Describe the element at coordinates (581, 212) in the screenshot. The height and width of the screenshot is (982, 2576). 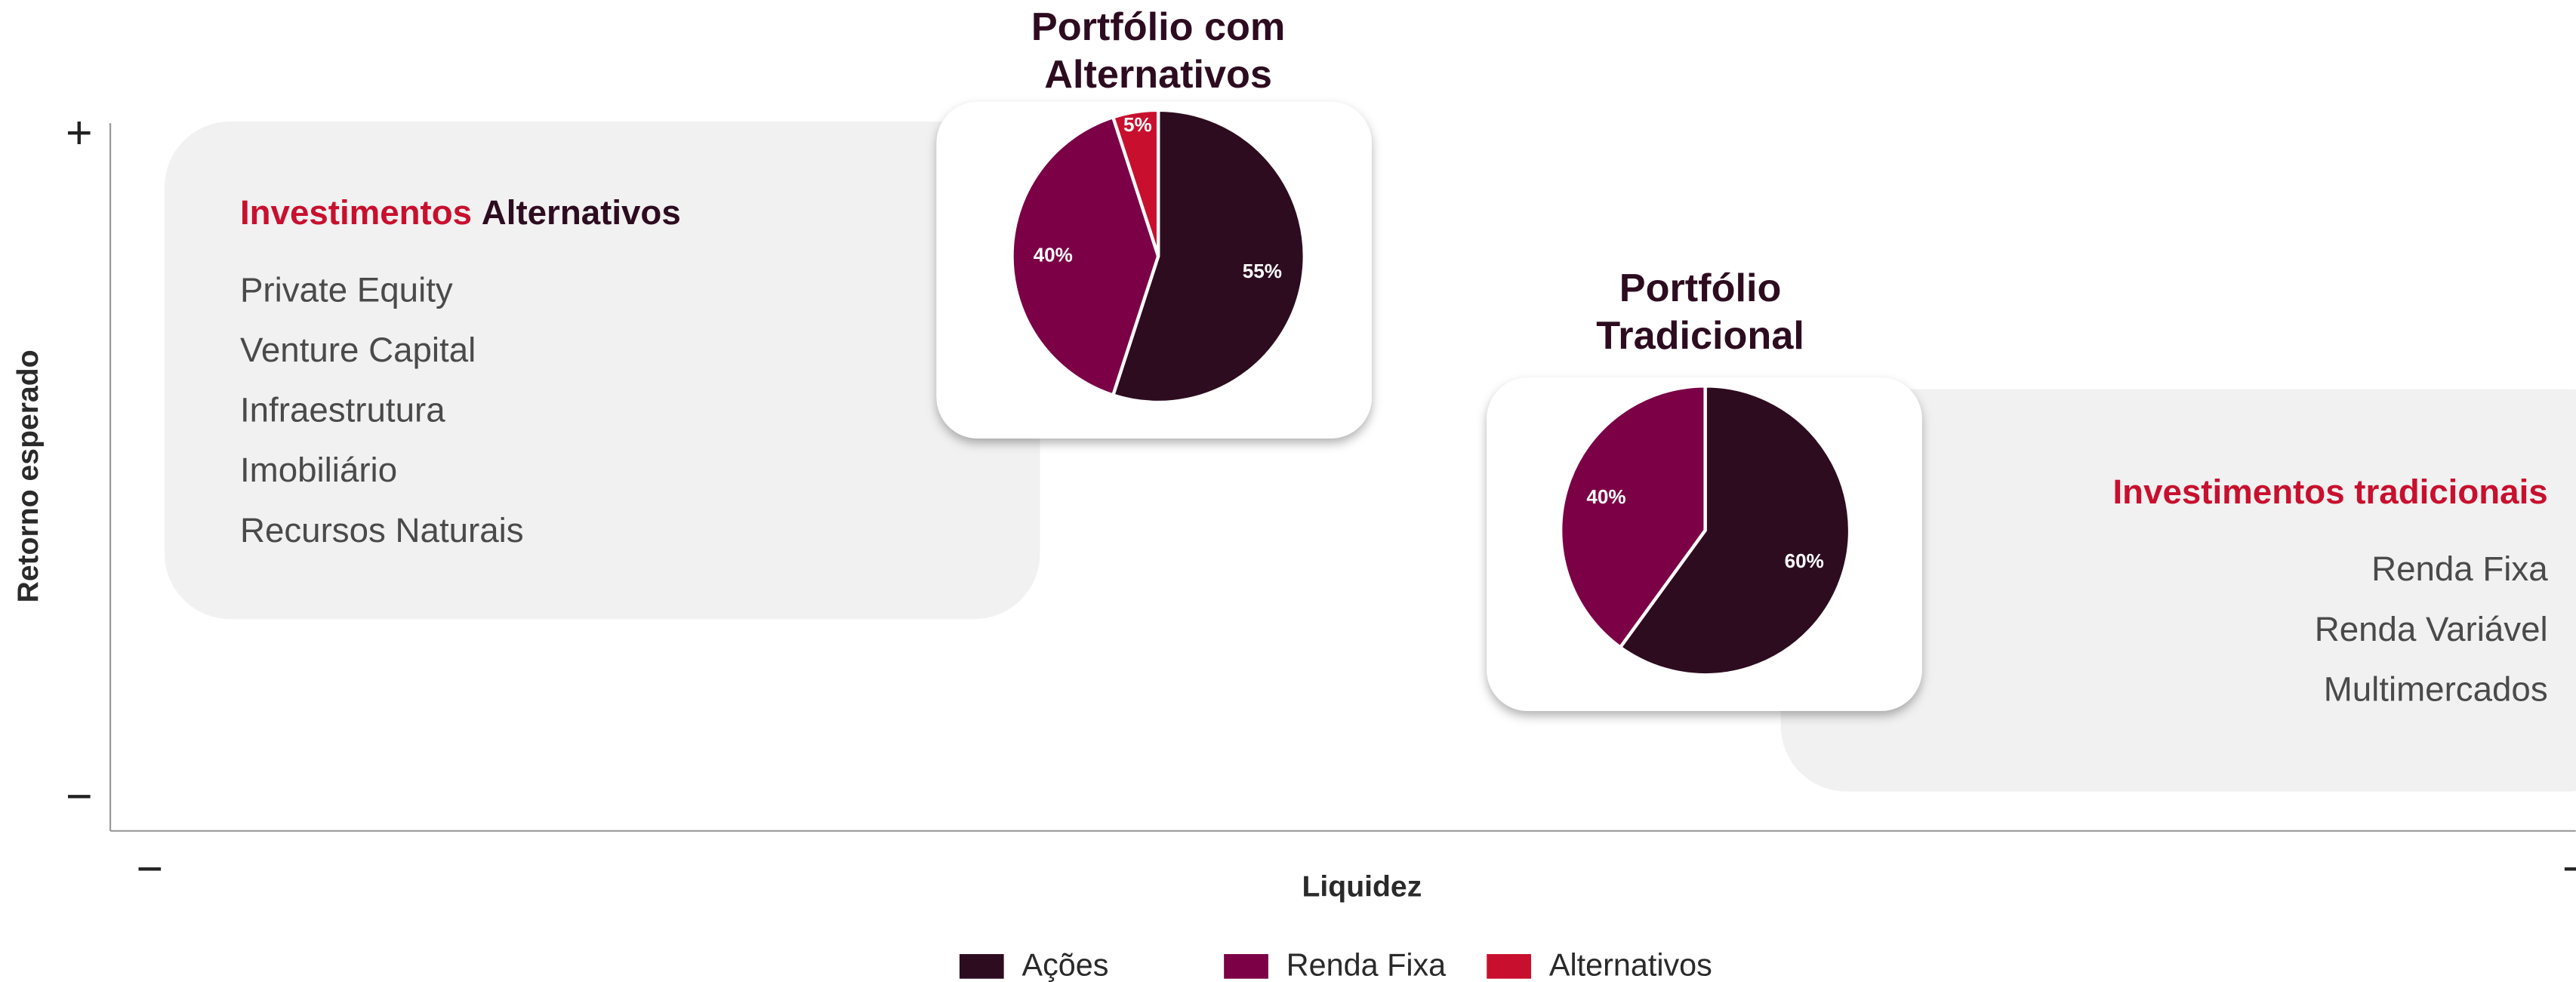
I see `box-title-part: Alternativos` at that location.